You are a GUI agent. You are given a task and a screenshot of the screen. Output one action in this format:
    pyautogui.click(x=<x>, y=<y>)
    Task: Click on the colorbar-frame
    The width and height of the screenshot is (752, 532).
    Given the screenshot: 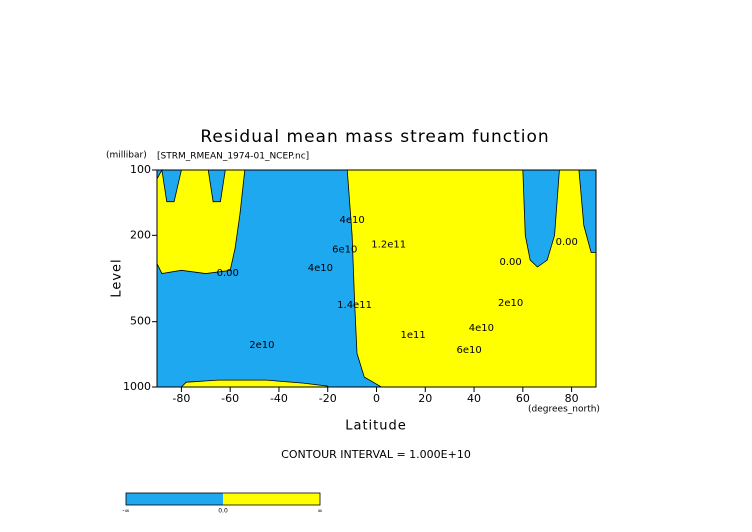 What is the action you would take?
    pyautogui.click(x=223, y=499)
    